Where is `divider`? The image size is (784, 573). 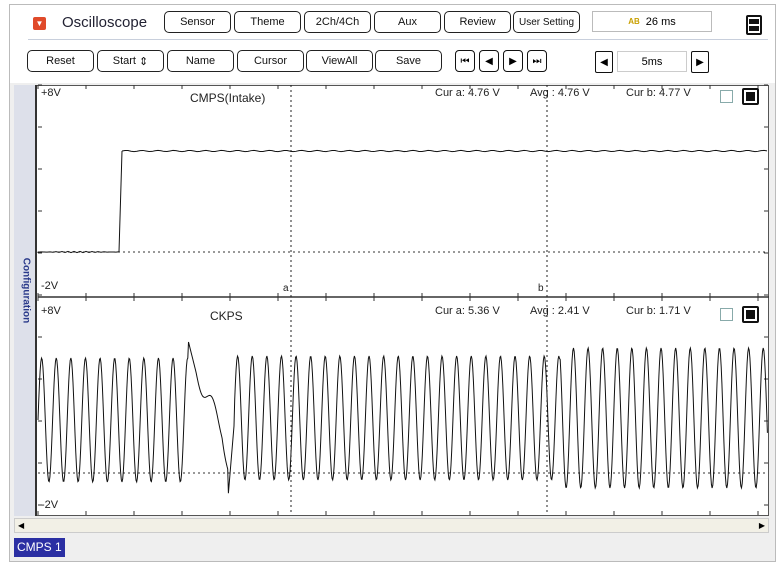
divider is located at coordinates (398, 39).